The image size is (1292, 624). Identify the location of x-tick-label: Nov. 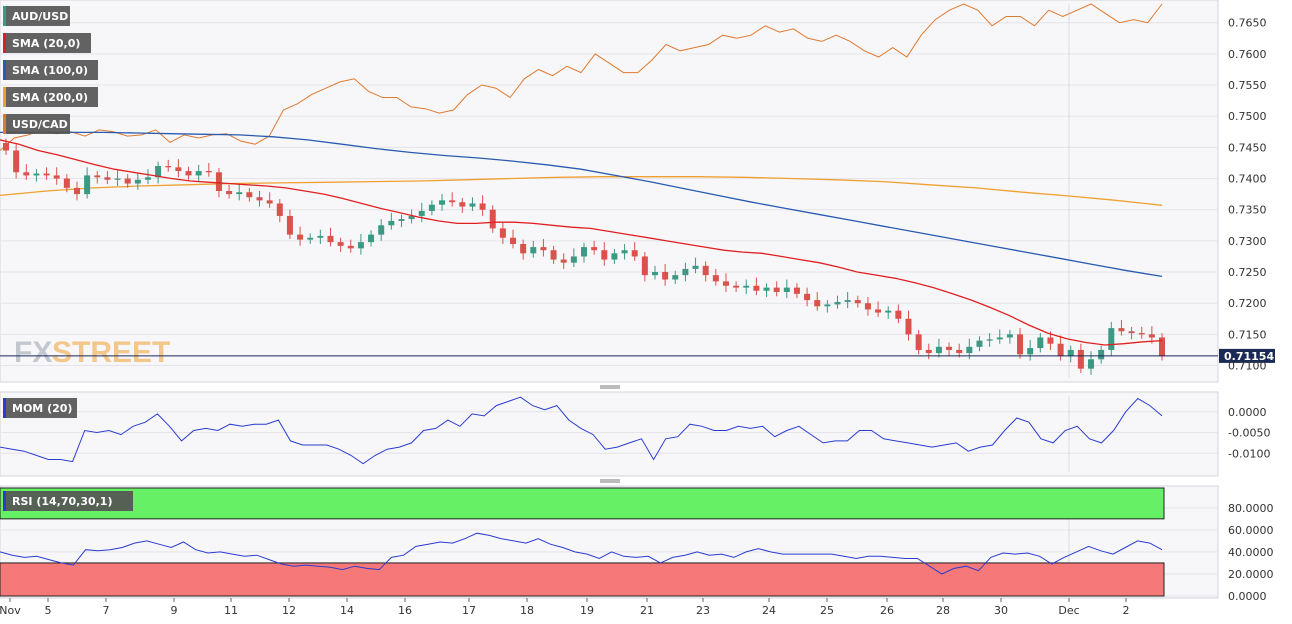
(10, 610).